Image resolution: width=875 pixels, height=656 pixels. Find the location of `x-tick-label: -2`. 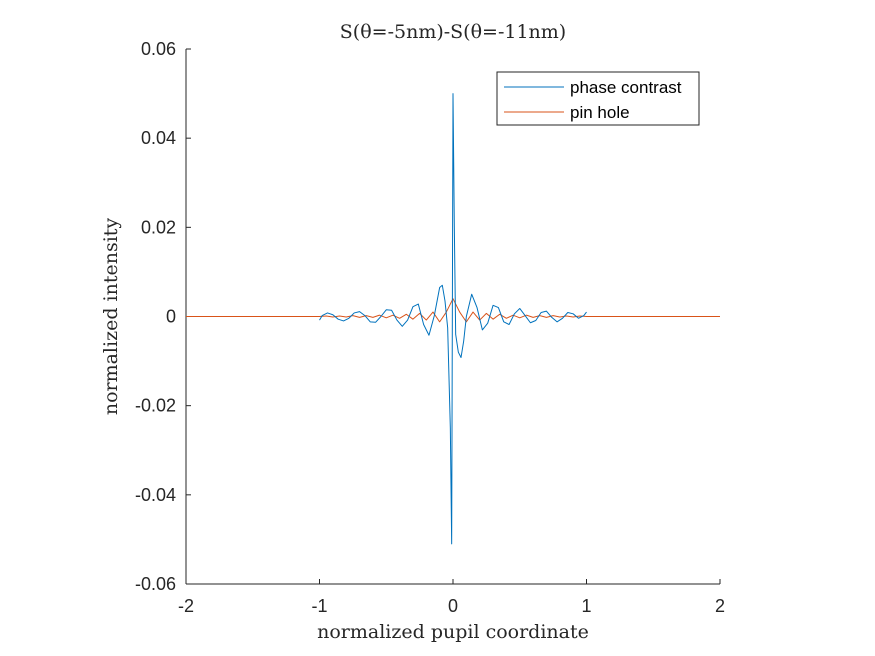

x-tick-label: -2 is located at coordinates (186, 606).